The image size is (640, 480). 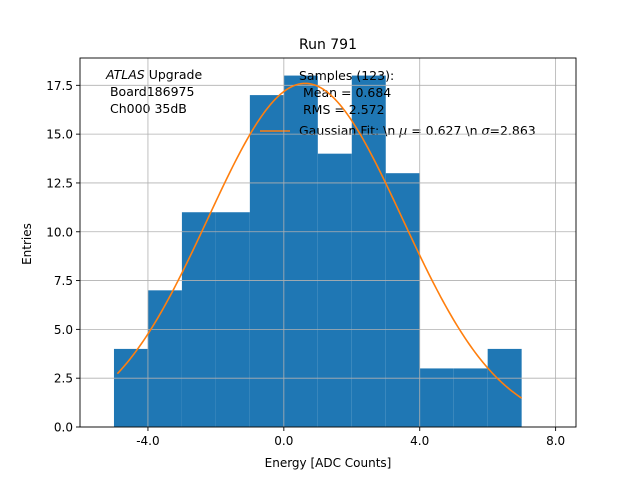 I want to click on legend-fit-label: Gaussian Fit: \n μ = 0.627 \n σ=2.863, so click(x=417, y=130).